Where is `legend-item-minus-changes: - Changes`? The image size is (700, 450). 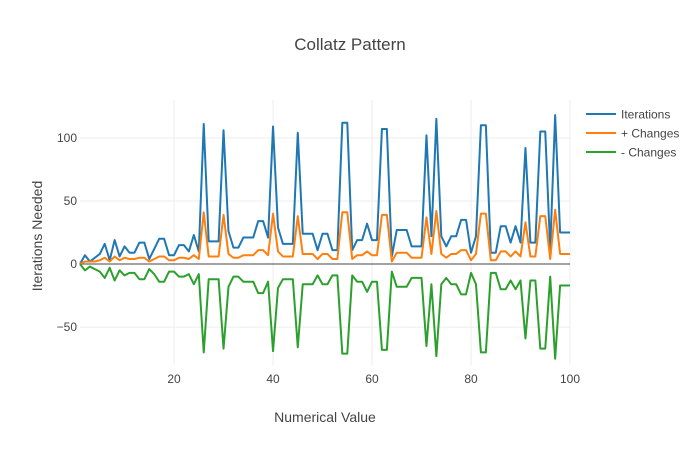 legend-item-minus-changes: - Changes is located at coordinates (631, 153).